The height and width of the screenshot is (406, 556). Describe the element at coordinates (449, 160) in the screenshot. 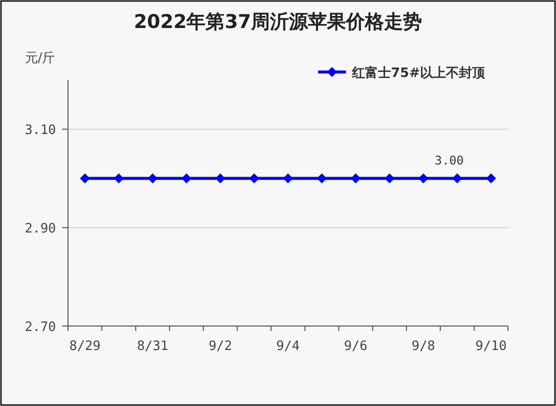

I see `data-label: 3.00` at that location.